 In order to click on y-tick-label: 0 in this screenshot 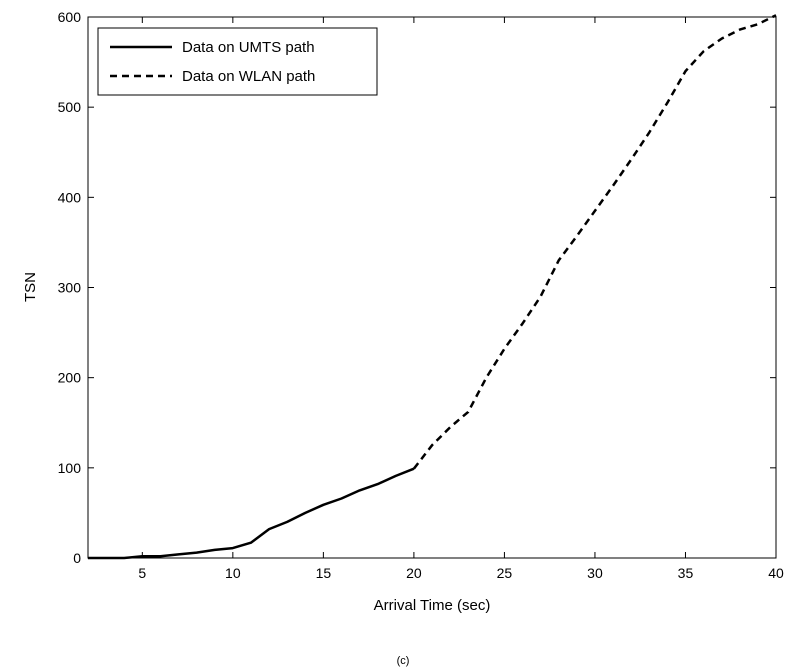, I will do `click(77, 558)`.